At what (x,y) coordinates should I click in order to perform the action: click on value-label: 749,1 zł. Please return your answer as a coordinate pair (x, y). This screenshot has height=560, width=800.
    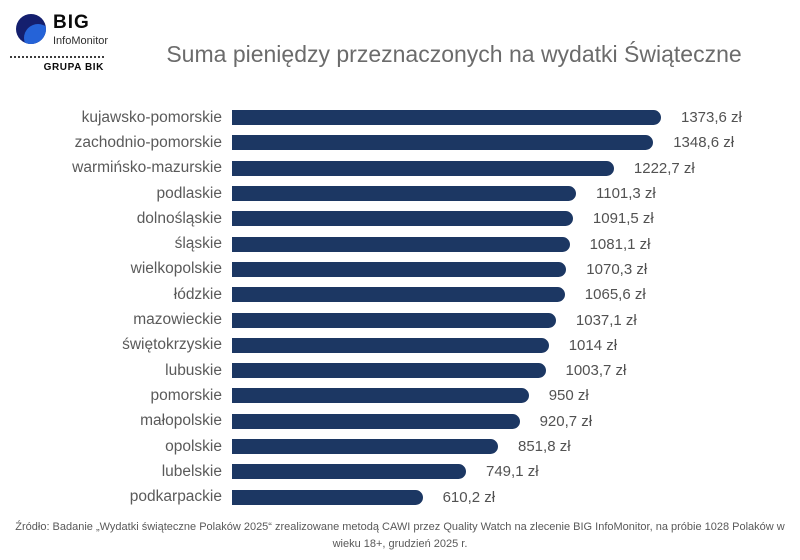
    Looking at the image, I should click on (512, 472).